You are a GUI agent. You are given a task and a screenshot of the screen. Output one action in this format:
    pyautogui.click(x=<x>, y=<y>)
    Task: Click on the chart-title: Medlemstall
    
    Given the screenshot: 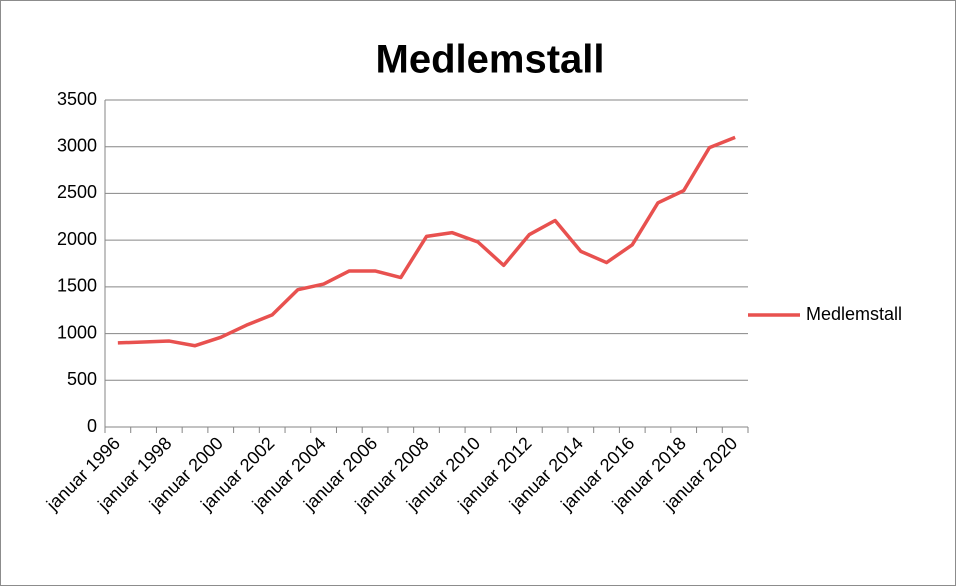 What is the action you would take?
    pyautogui.click(x=490, y=60)
    